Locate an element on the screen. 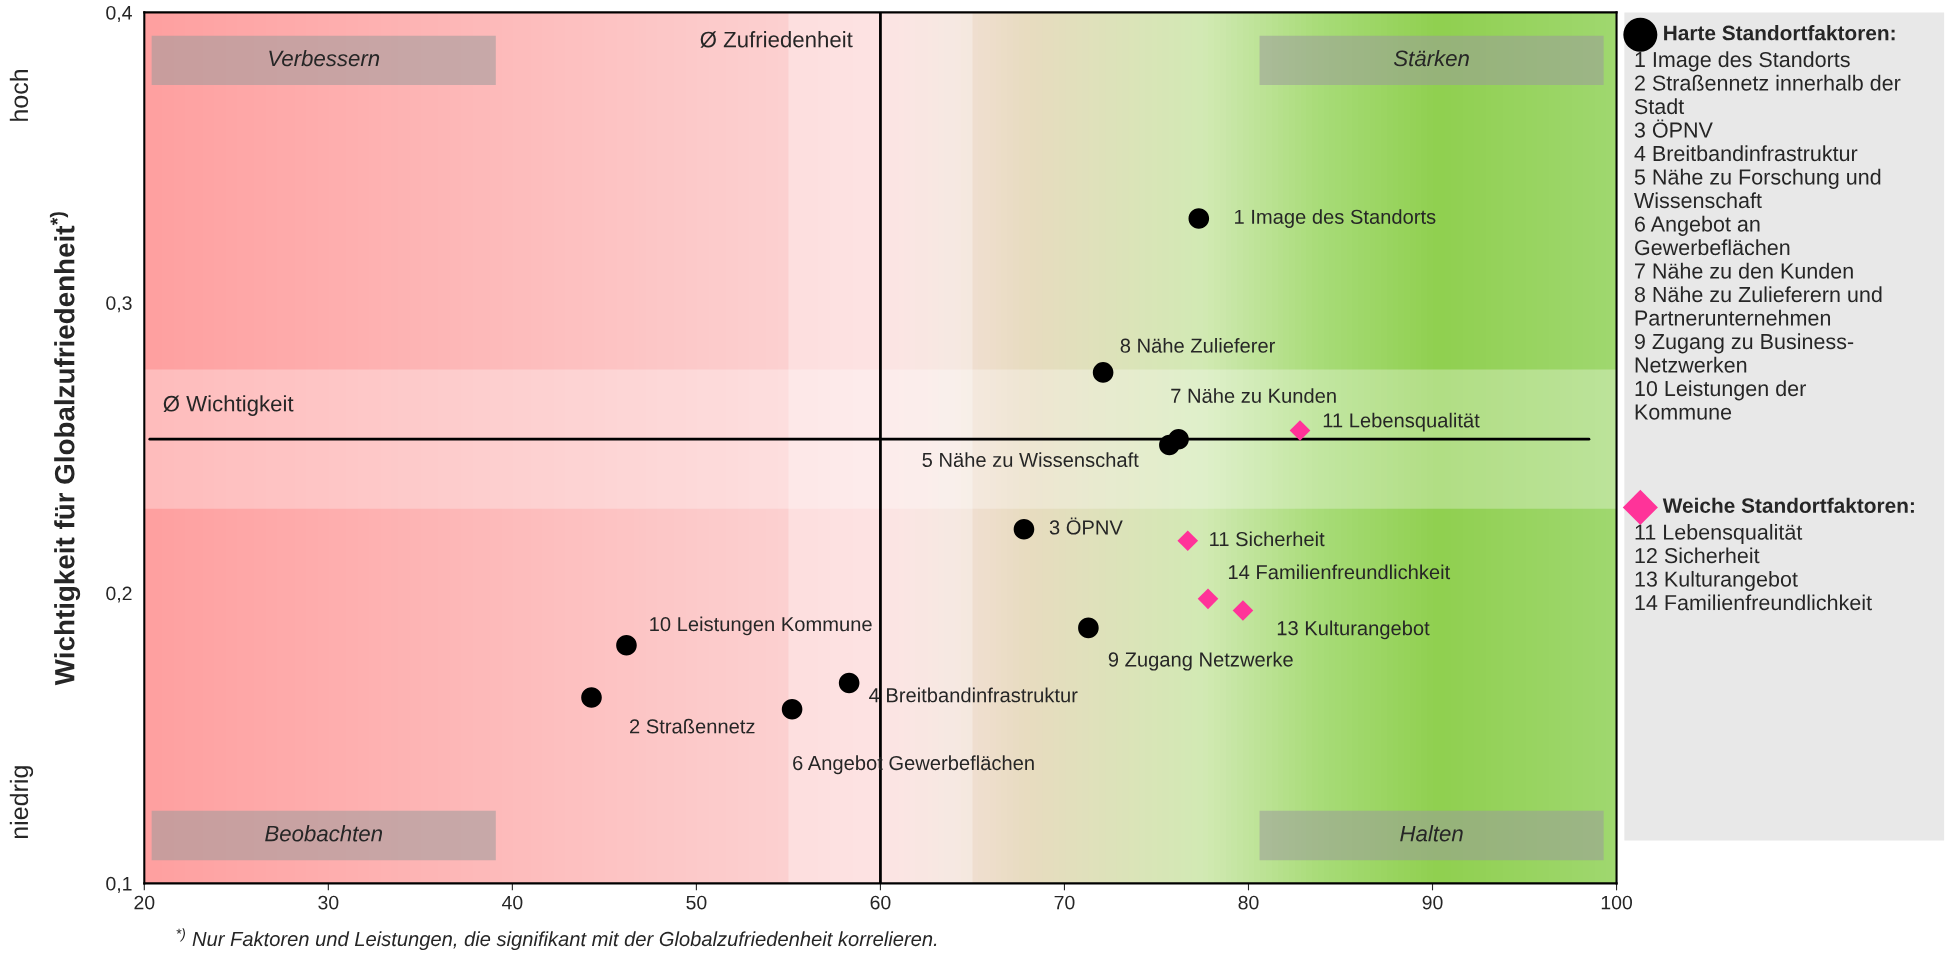 This screenshot has height=955, width=1950. annotation: Verbessern is located at coordinates (324, 58).